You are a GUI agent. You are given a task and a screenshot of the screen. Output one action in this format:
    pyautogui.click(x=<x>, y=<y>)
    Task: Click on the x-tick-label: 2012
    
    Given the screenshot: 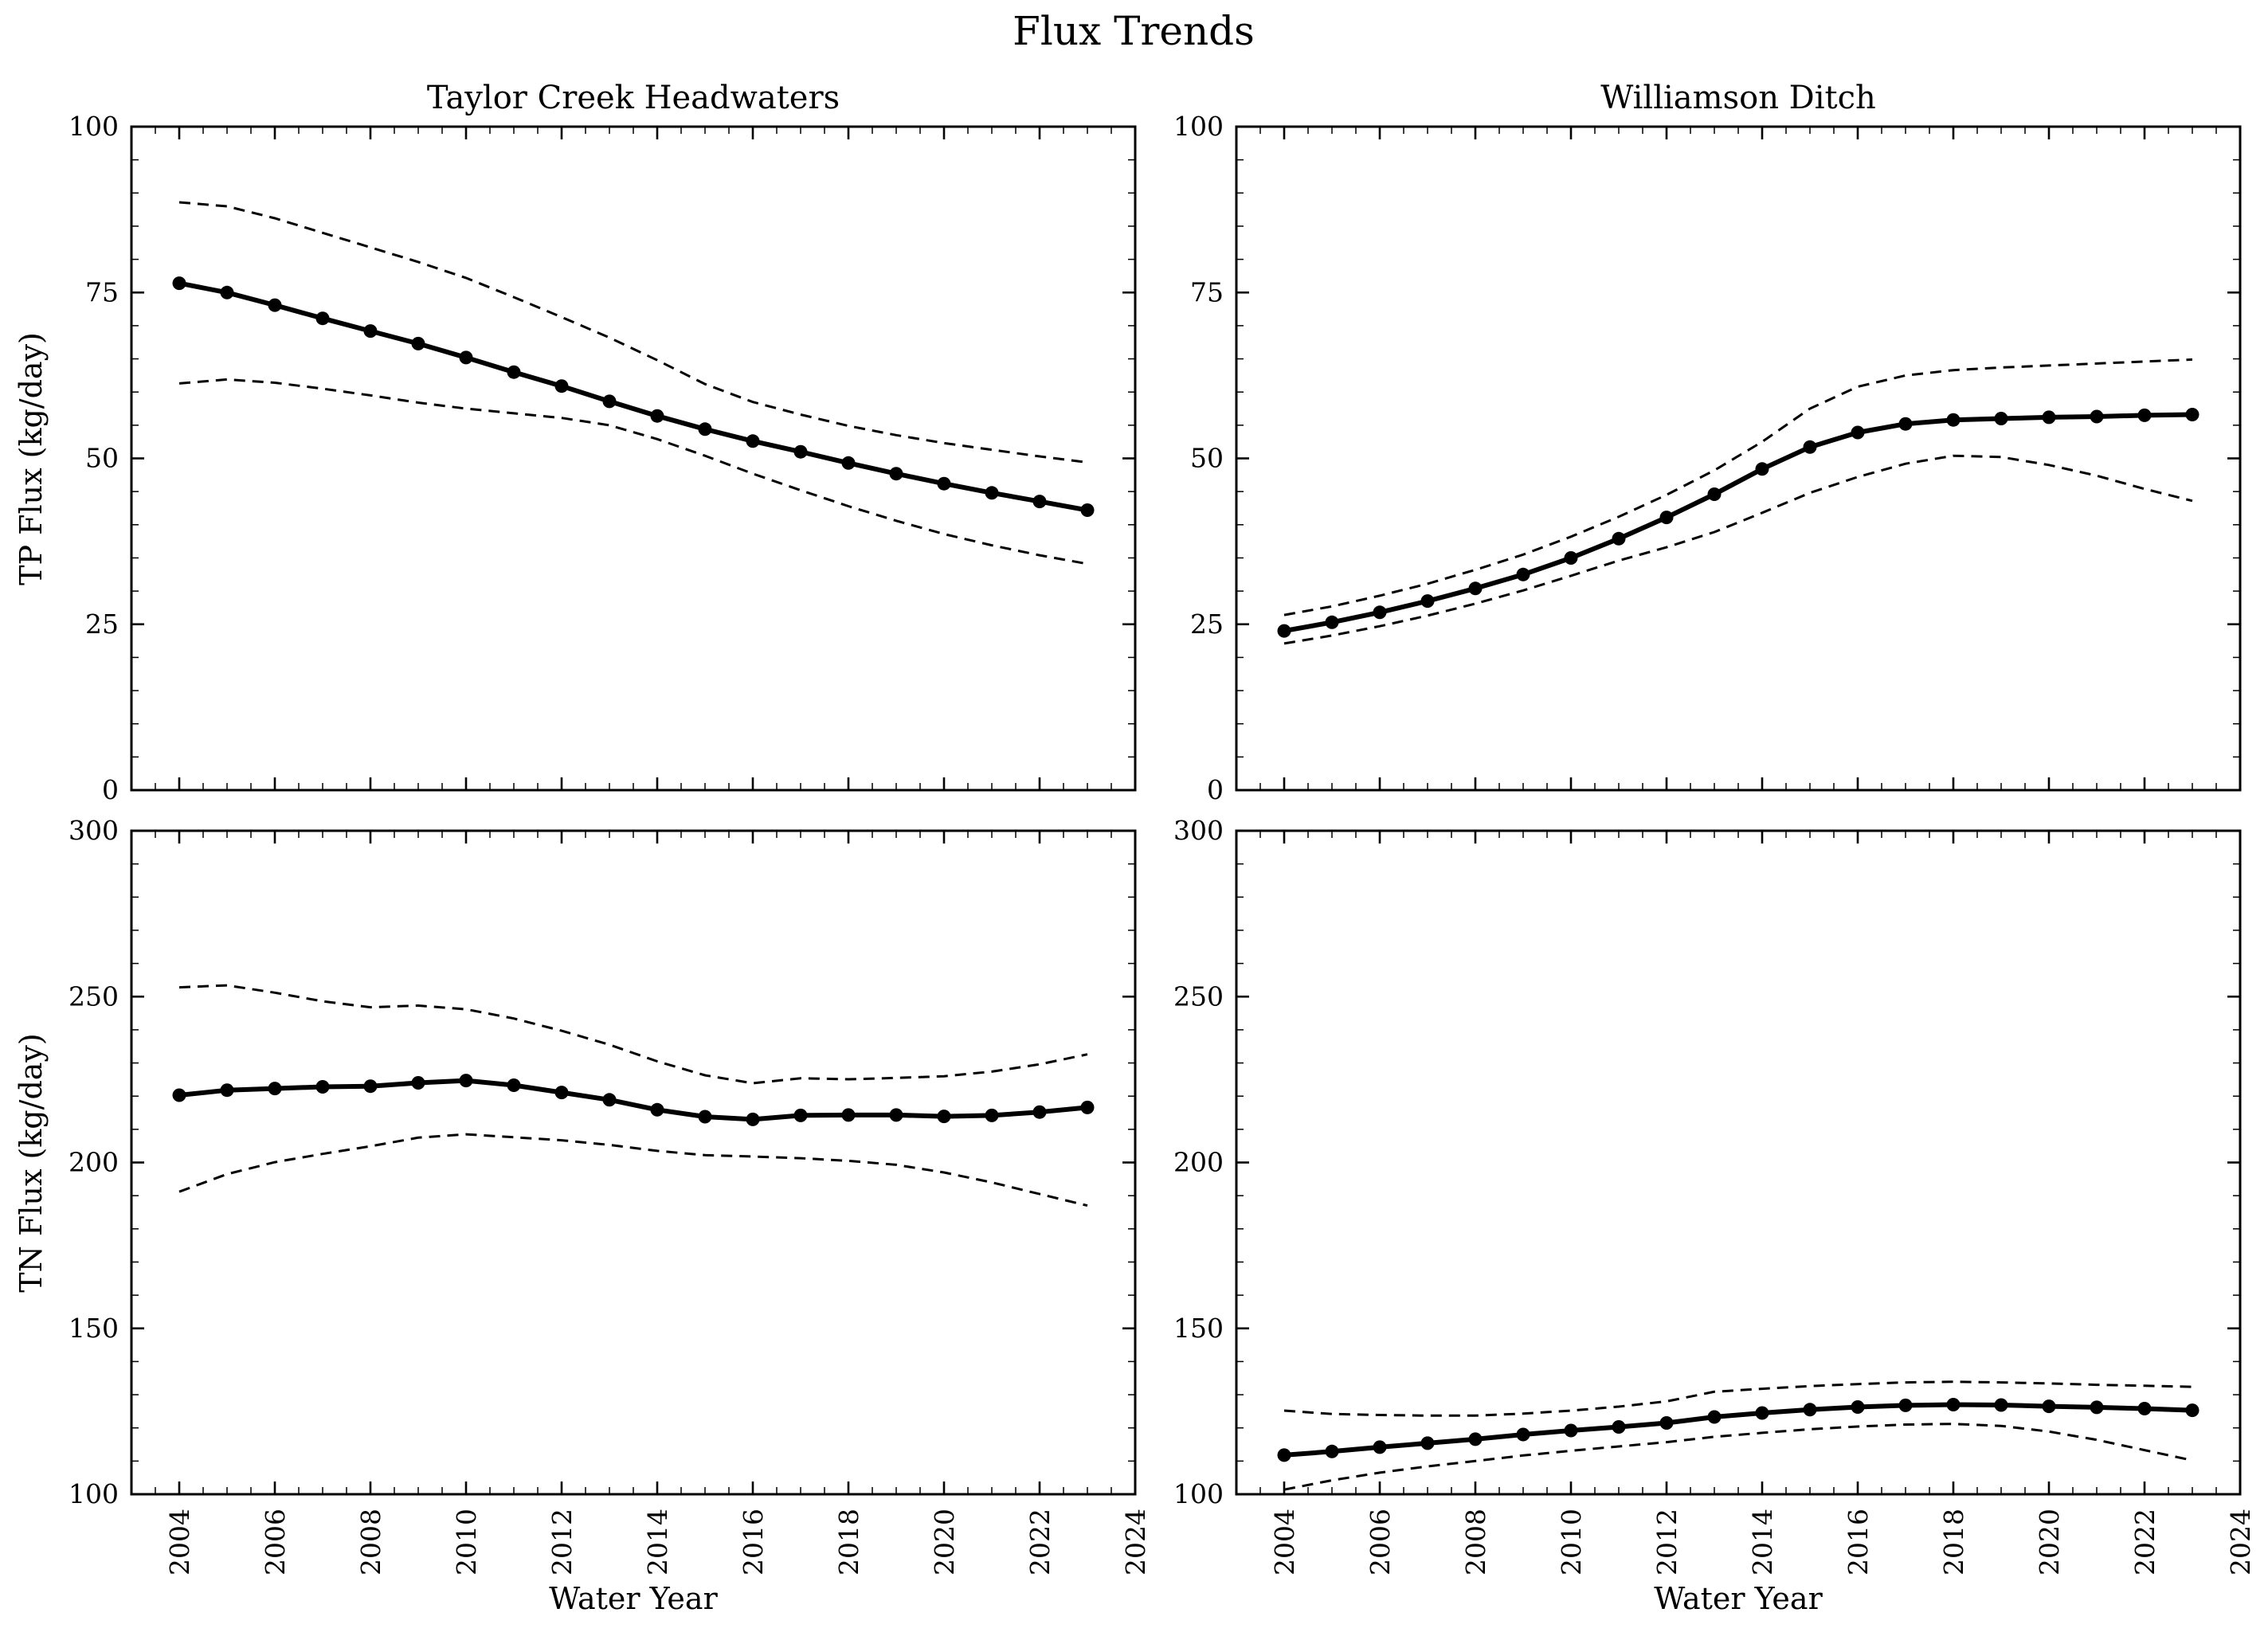 What is the action you would take?
    pyautogui.click(x=1666, y=1542)
    